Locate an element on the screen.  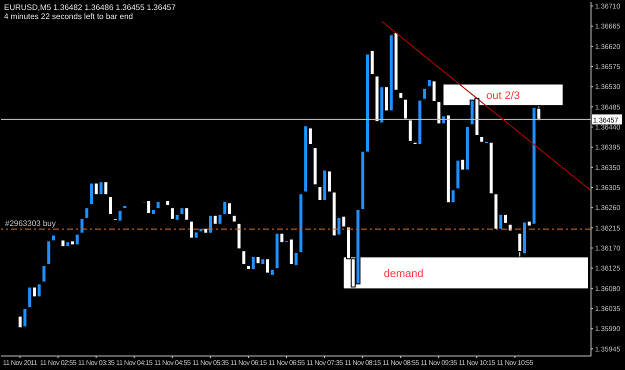
band-label: out 2/3 is located at coordinates (503, 96).